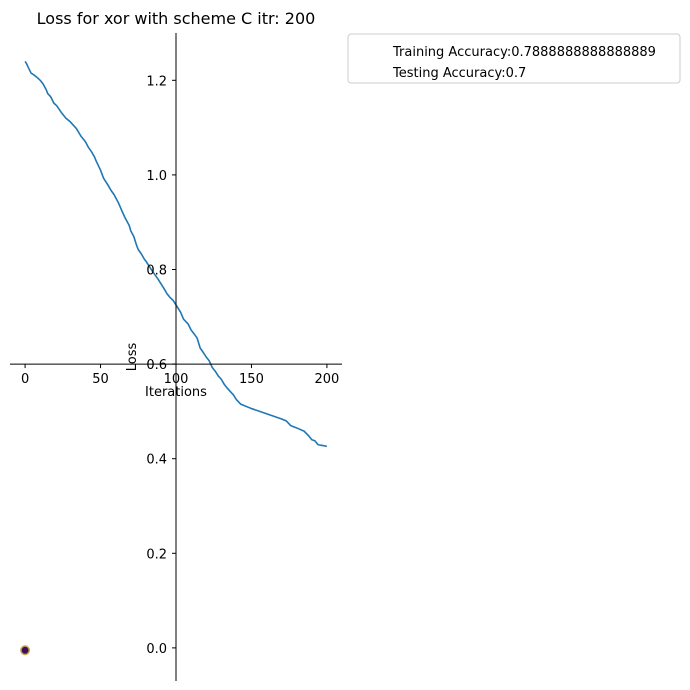 The width and height of the screenshot is (690, 690). What do you see at coordinates (156, 270) in the screenshot?
I see `y-tick-label: 0.8` at bounding box center [156, 270].